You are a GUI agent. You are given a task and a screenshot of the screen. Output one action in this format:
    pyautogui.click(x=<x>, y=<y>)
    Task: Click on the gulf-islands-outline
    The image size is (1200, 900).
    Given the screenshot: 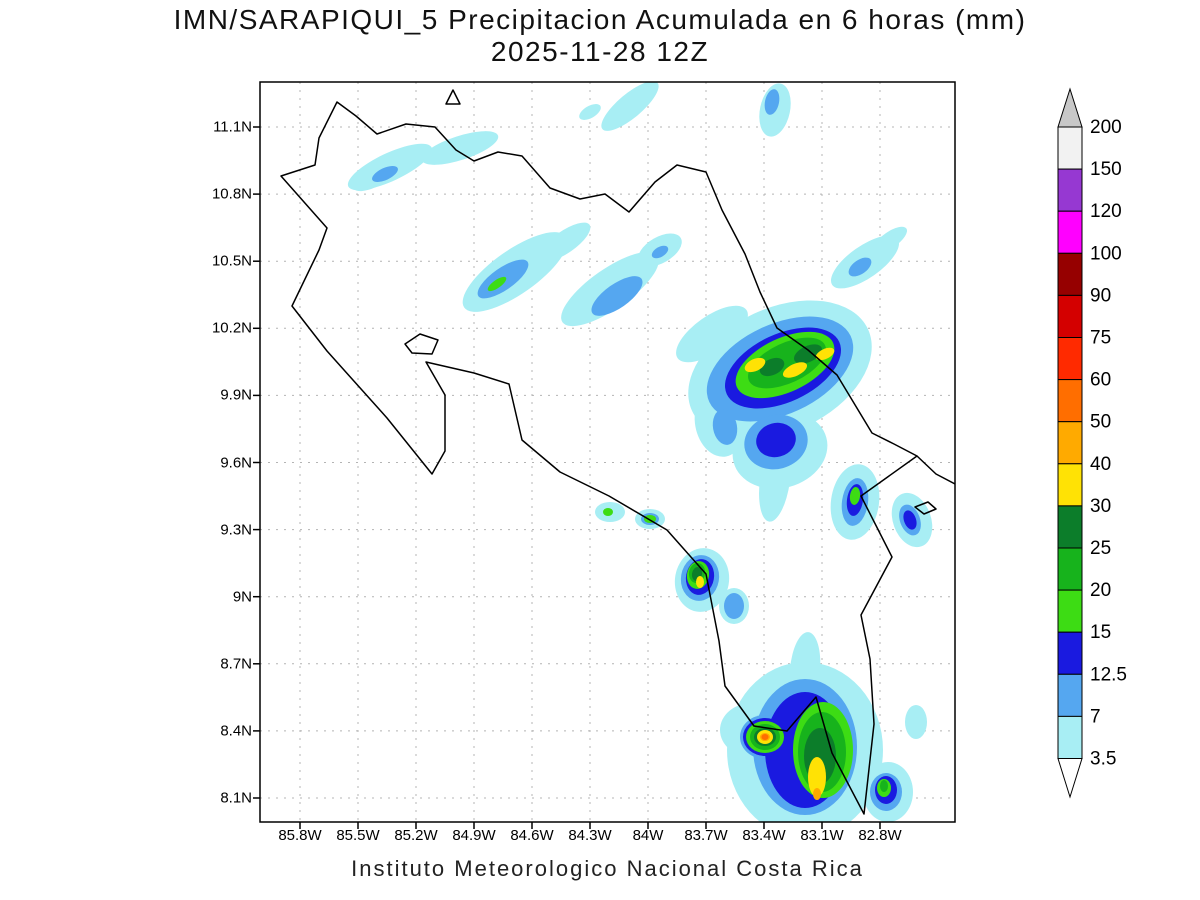 What is the action you would take?
    pyautogui.click(x=421, y=344)
    